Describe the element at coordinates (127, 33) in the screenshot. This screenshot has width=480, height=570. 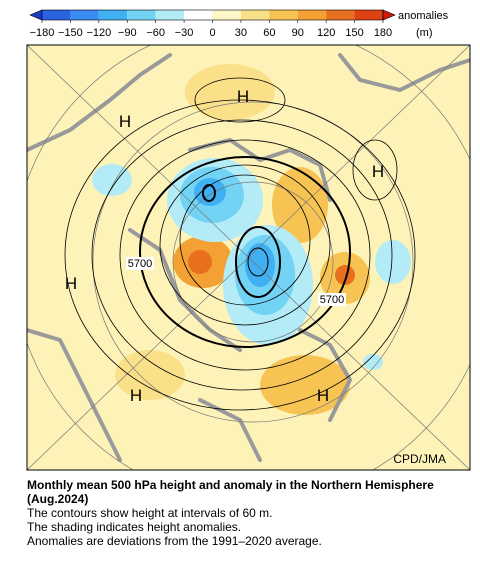
I see `colorbar-tick-label: −90` at that location.